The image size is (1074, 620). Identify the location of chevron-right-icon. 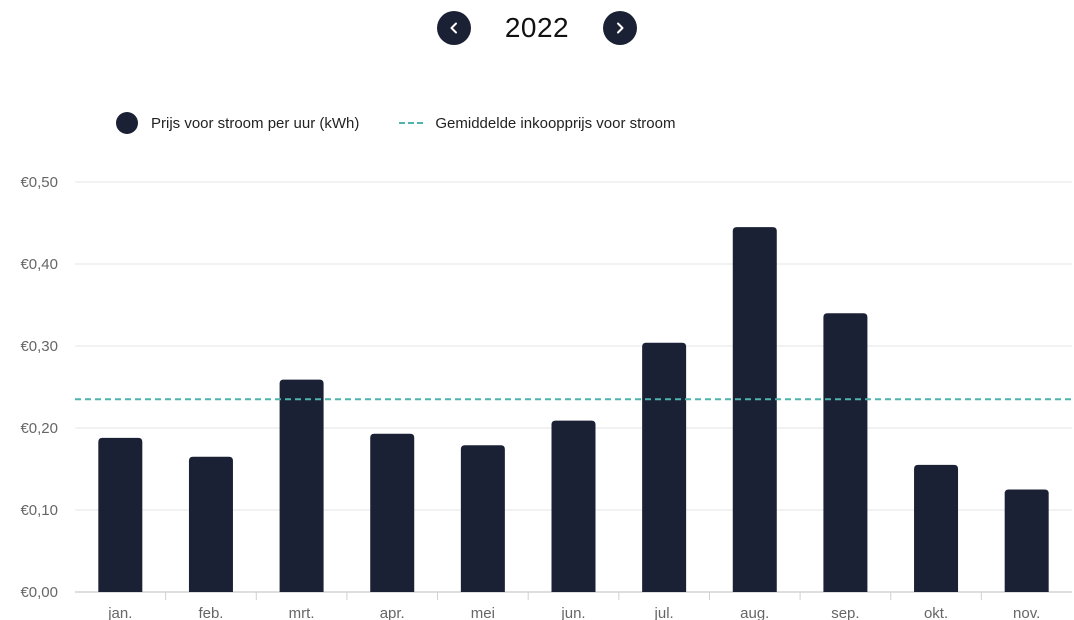
(620, 28).